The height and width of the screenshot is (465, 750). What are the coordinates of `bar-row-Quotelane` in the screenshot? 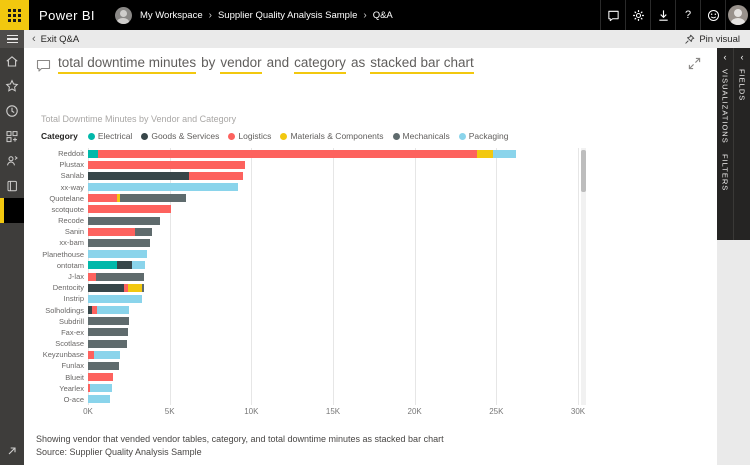 It's located at (137, 198).